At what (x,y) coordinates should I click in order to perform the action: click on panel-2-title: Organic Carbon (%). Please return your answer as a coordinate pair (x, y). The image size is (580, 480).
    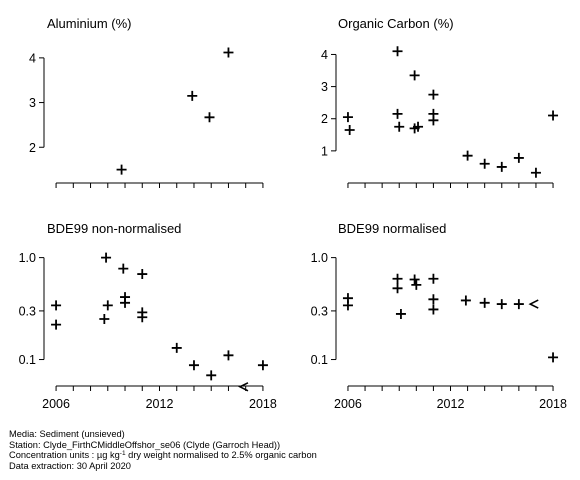
    Looking at the image, I should click on (396, 23).